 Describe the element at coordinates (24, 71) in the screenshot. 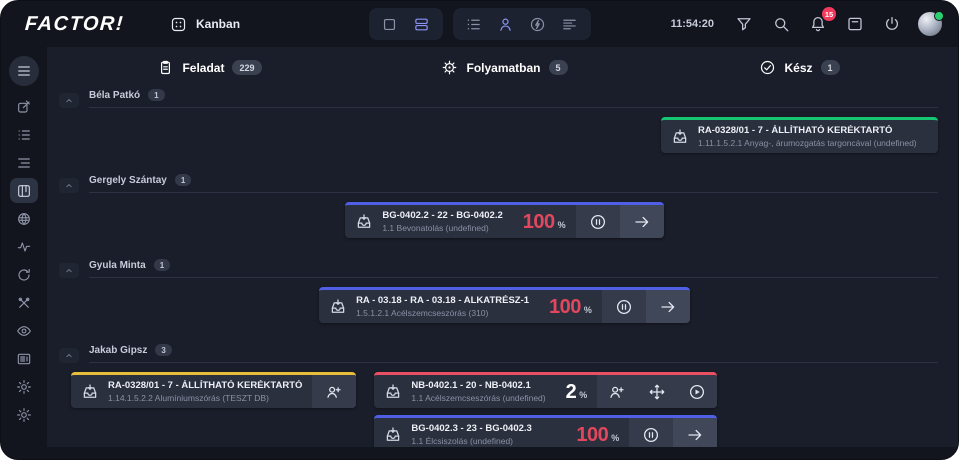

I see `sidebar-item-menu` at that location.